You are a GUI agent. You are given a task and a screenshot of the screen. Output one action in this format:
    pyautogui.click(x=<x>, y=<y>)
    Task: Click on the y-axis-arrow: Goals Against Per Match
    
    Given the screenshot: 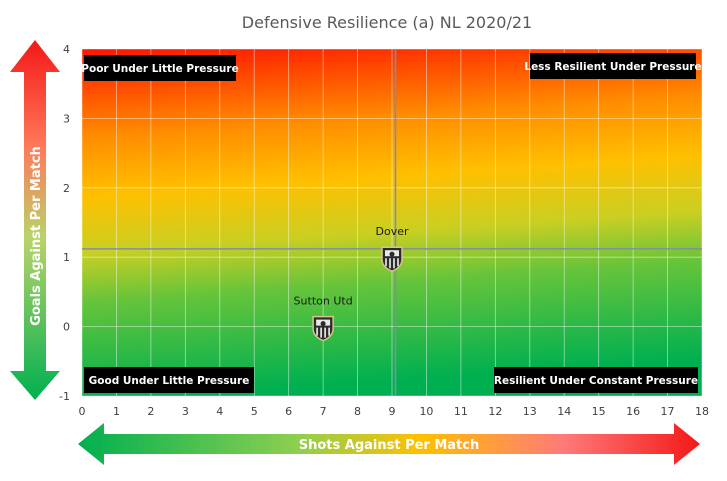 What is the action you would take?
    pyautogui.click(x=35, y=220)
    